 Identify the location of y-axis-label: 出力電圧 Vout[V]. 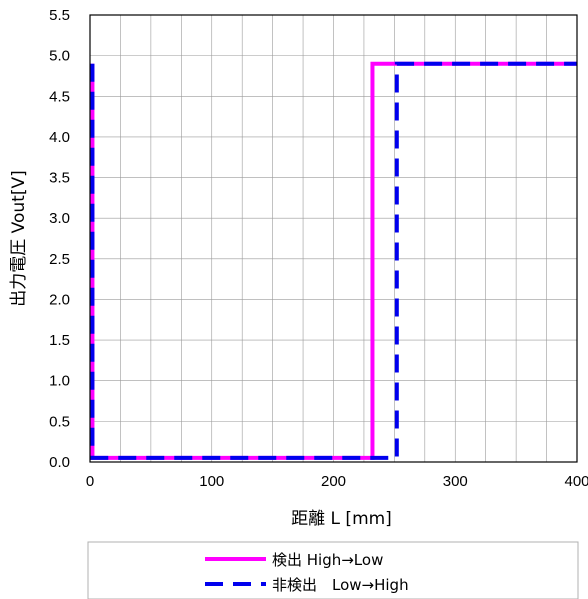
(19, 238).